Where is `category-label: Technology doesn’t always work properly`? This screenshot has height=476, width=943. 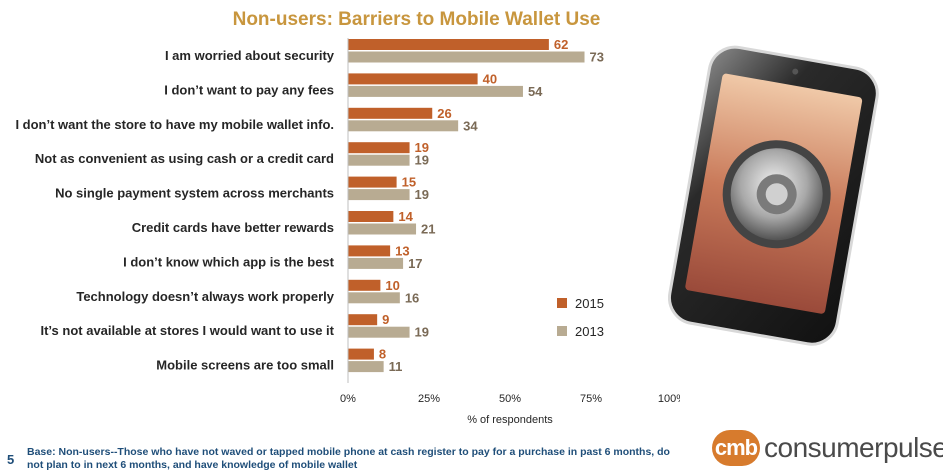 category-label: Technology doesn’t always work properly is located at coordinates (205, 296).